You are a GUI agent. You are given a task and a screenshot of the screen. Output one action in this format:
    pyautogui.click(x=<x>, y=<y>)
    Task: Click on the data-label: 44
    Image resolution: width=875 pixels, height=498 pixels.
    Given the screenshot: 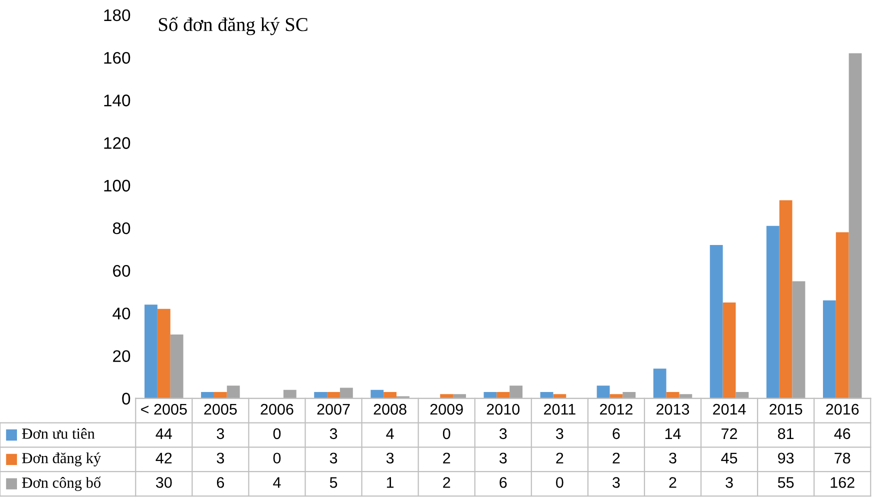 What is the action you would take?
    pyautogui.click(x=164, y=433)
    